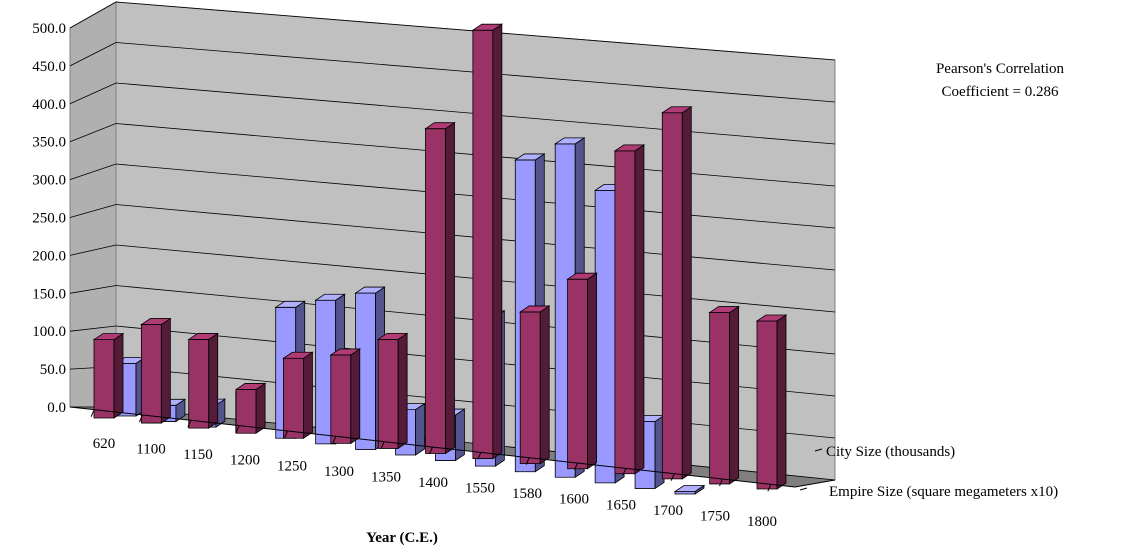  Describe the element at coordinates (890, 452) in the screenshot. I see `series-label-city: City Size (thousands)` at that location.